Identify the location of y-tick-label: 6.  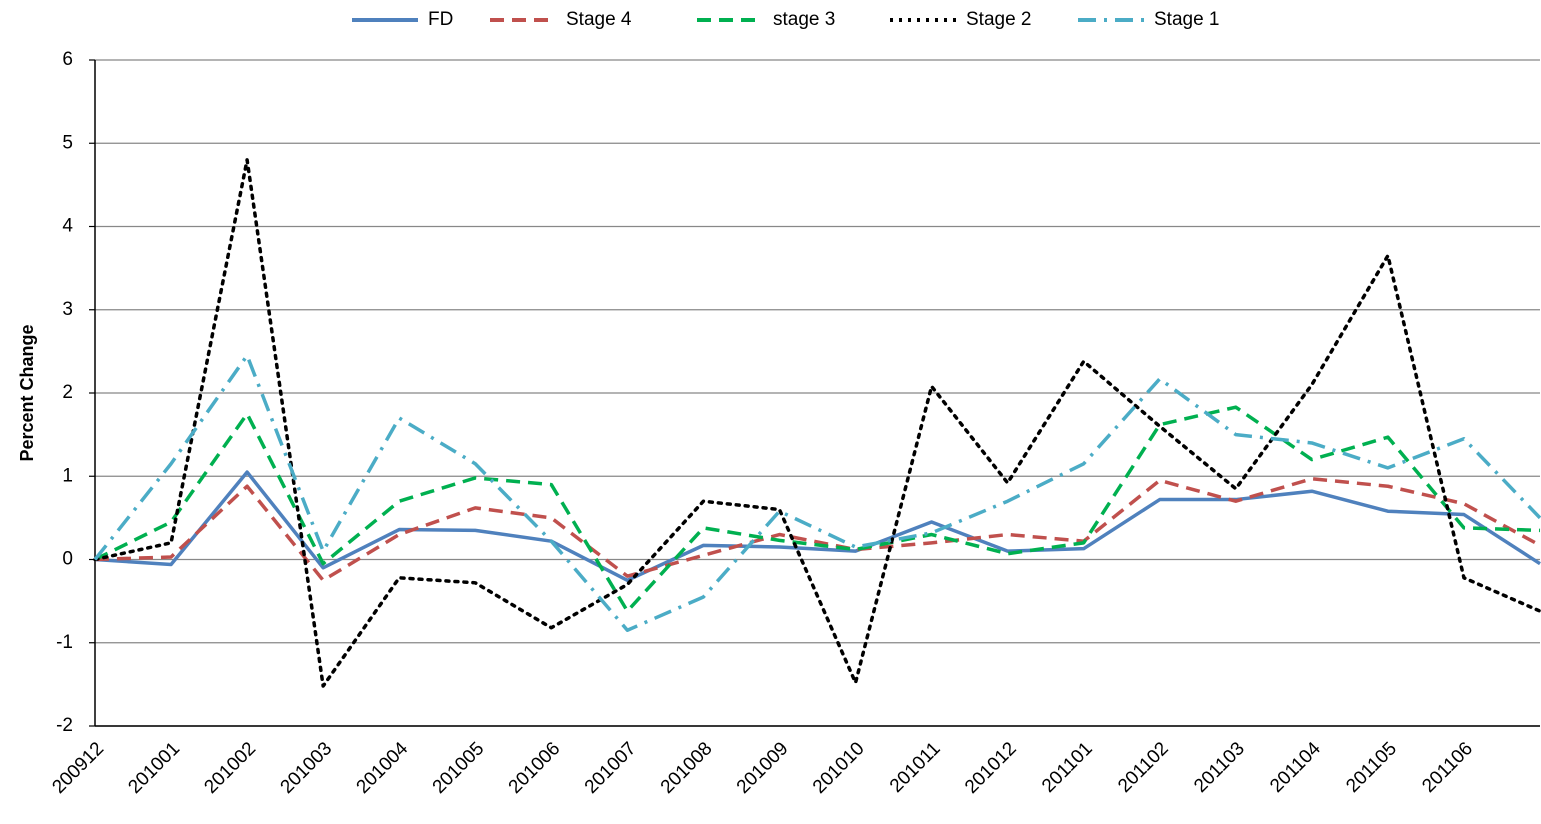
(67, 59).